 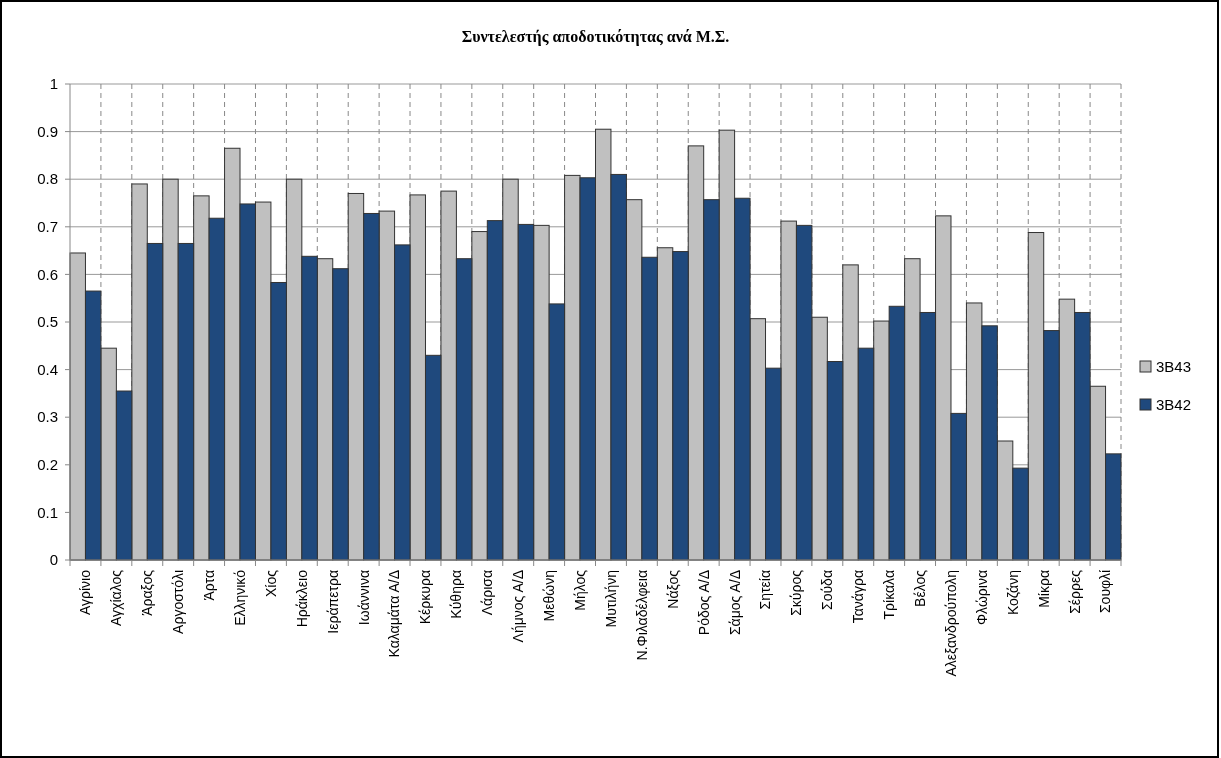 What do you see at coordinates (610, 599) in the screenshot?
I see `x-tick-label: Μυτιλήνη` at bounding box center [610, 599].